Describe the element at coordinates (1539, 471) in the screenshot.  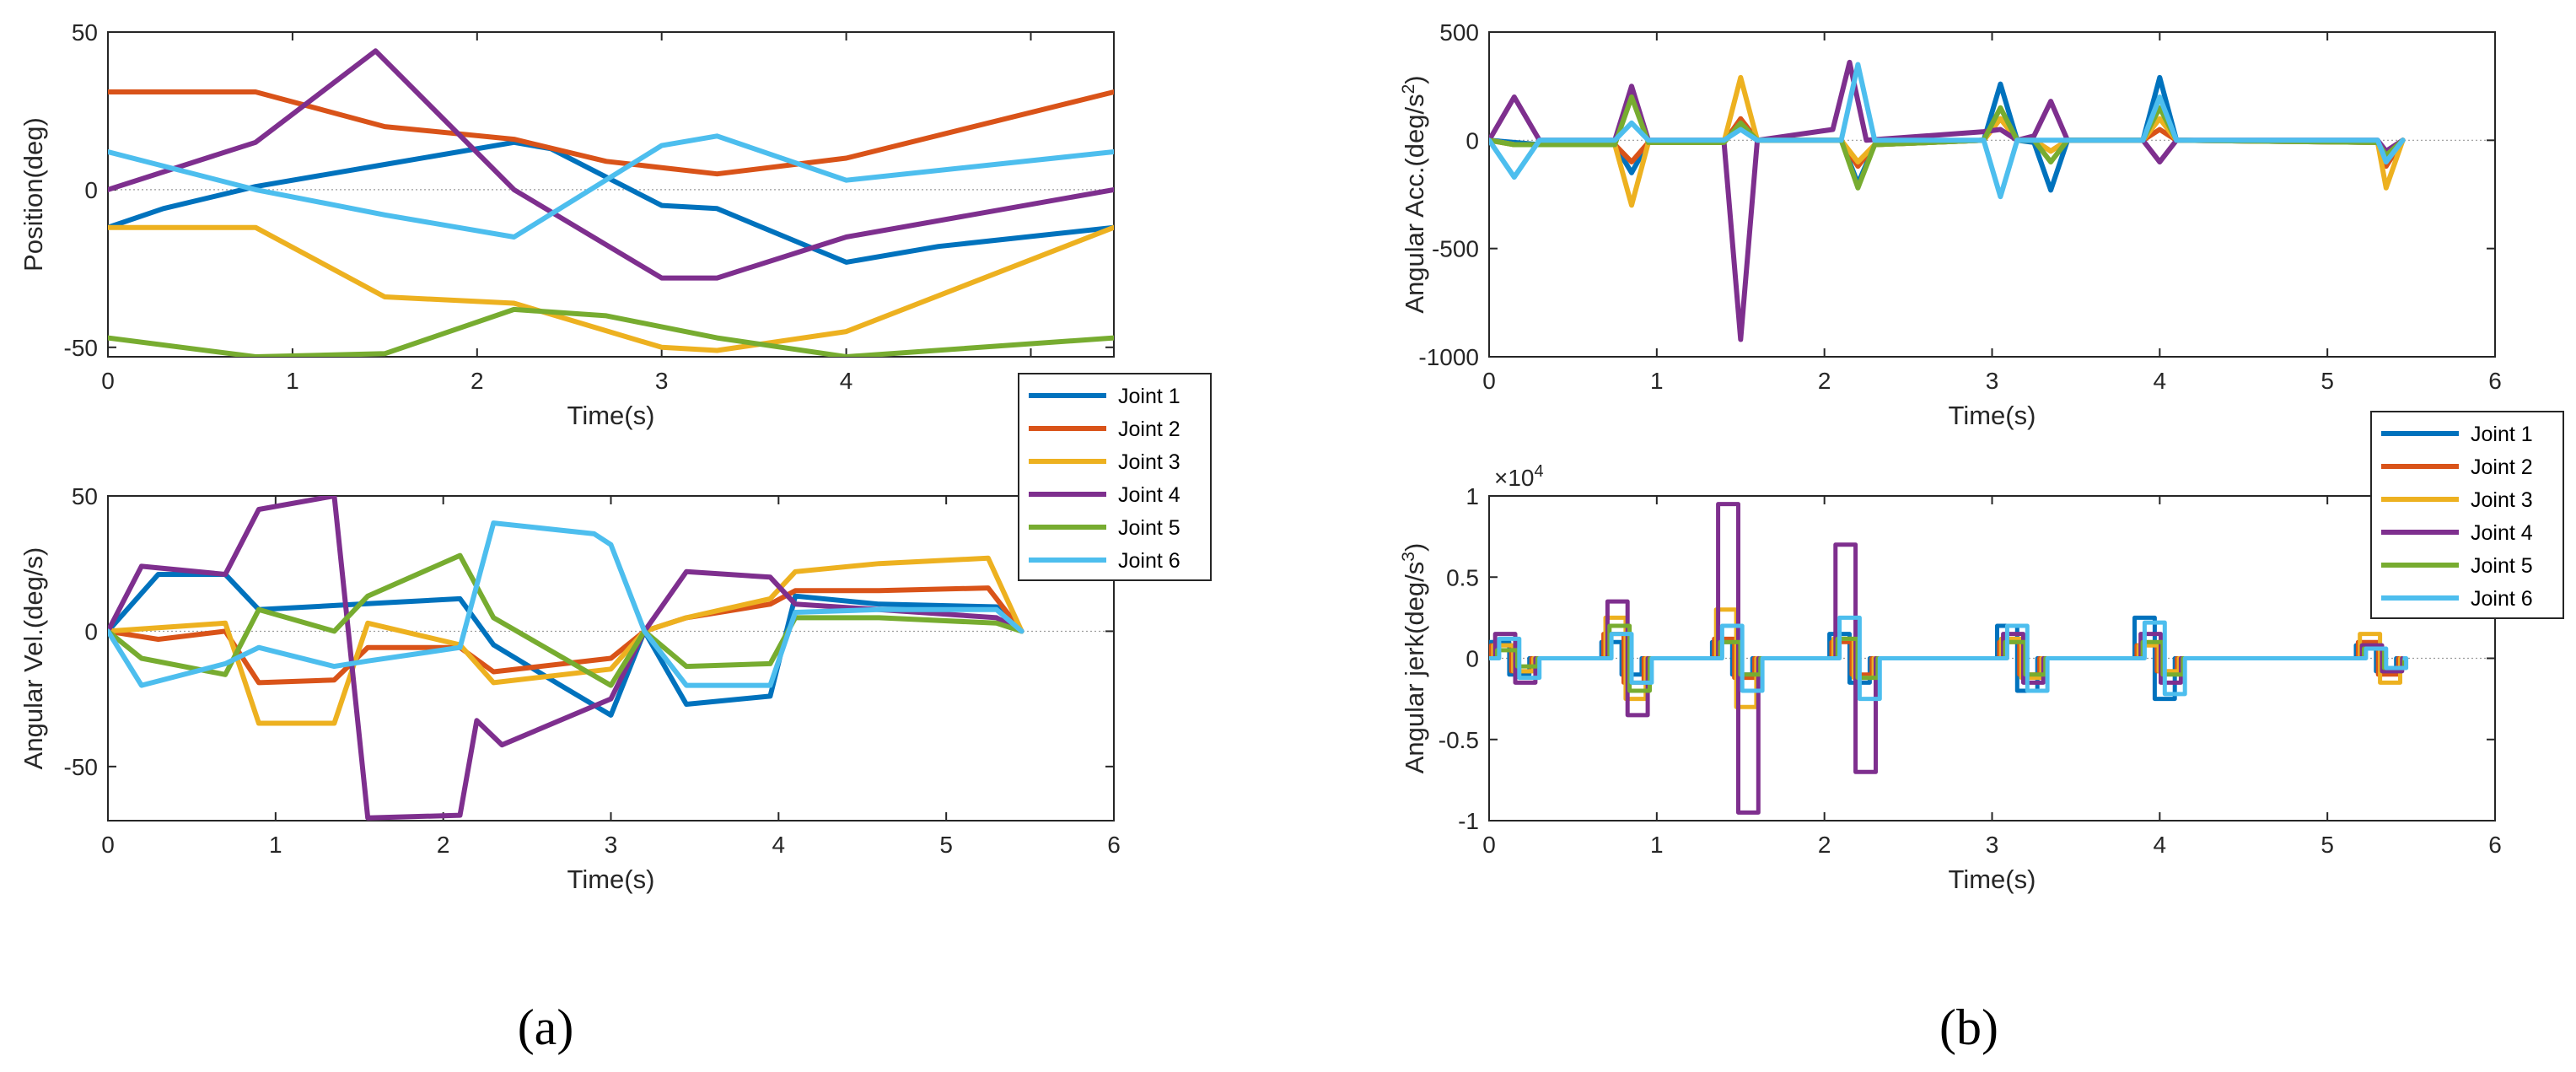
I see `exponent-power: 4` at that location.